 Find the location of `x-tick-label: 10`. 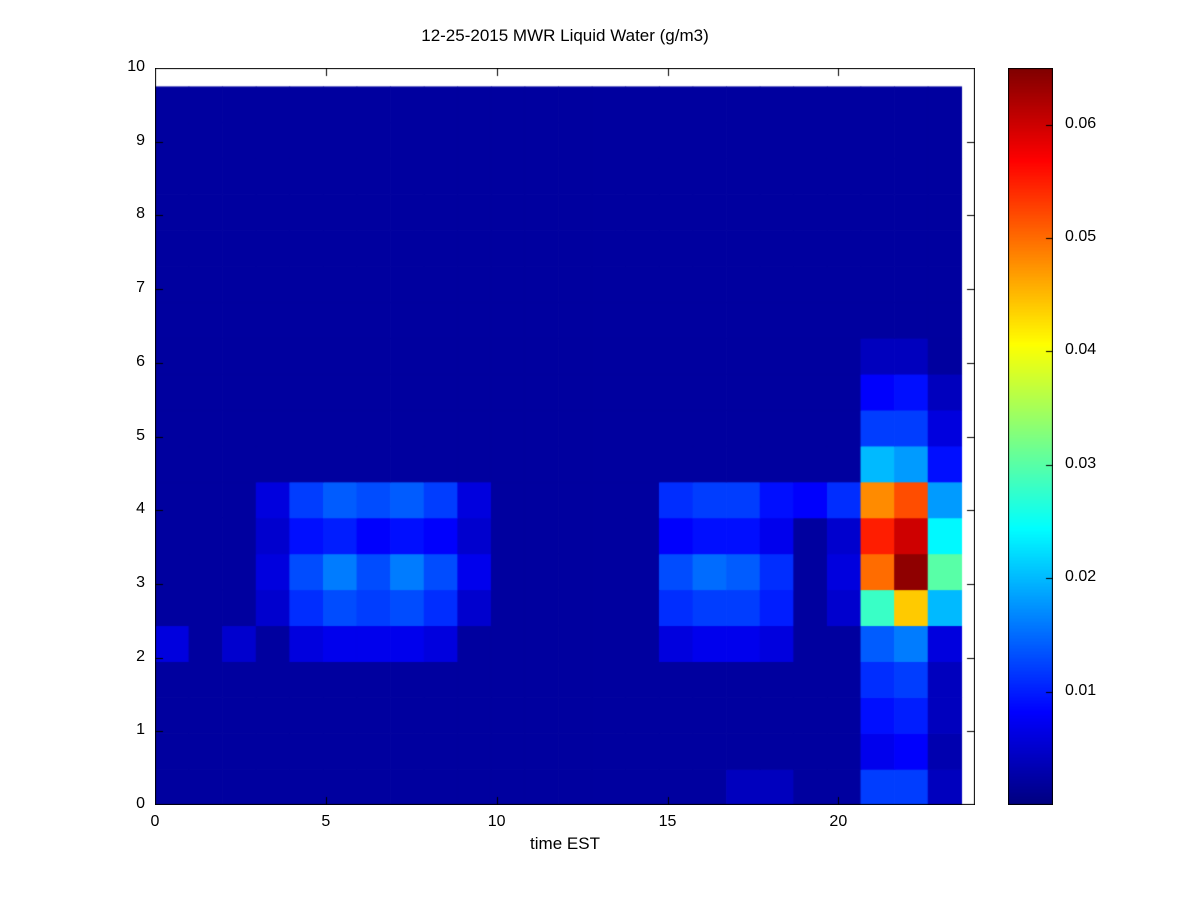

x-tick-label: 10 is located at coordinates (496, 821).